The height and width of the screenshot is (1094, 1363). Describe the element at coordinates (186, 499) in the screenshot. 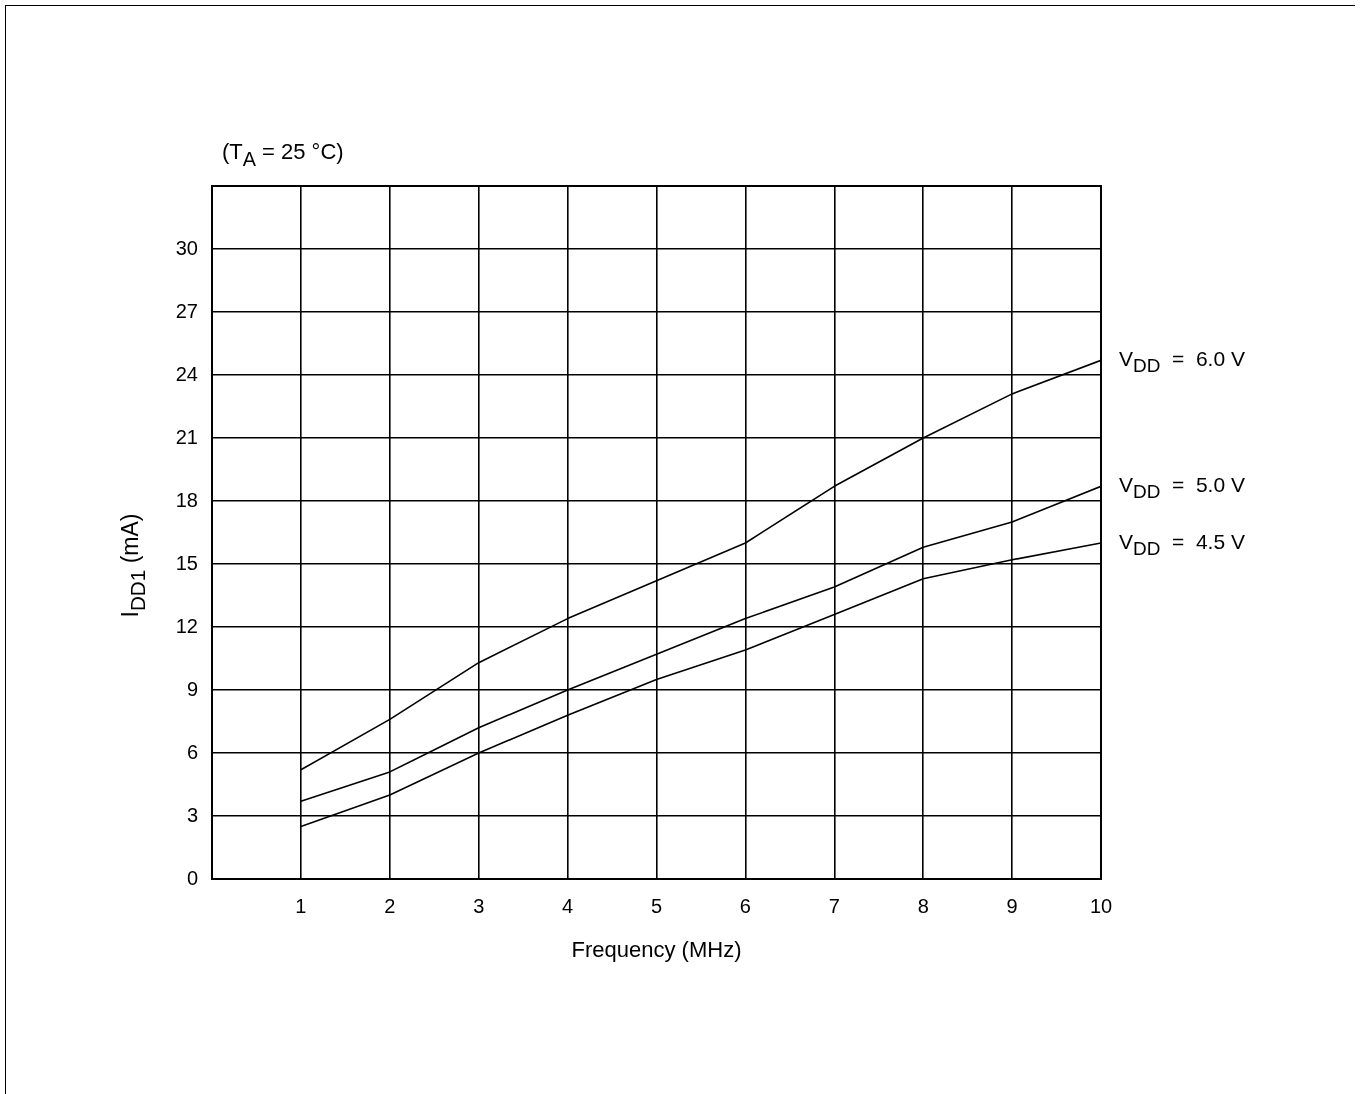

I see `y-tick-label: 18` at that location.